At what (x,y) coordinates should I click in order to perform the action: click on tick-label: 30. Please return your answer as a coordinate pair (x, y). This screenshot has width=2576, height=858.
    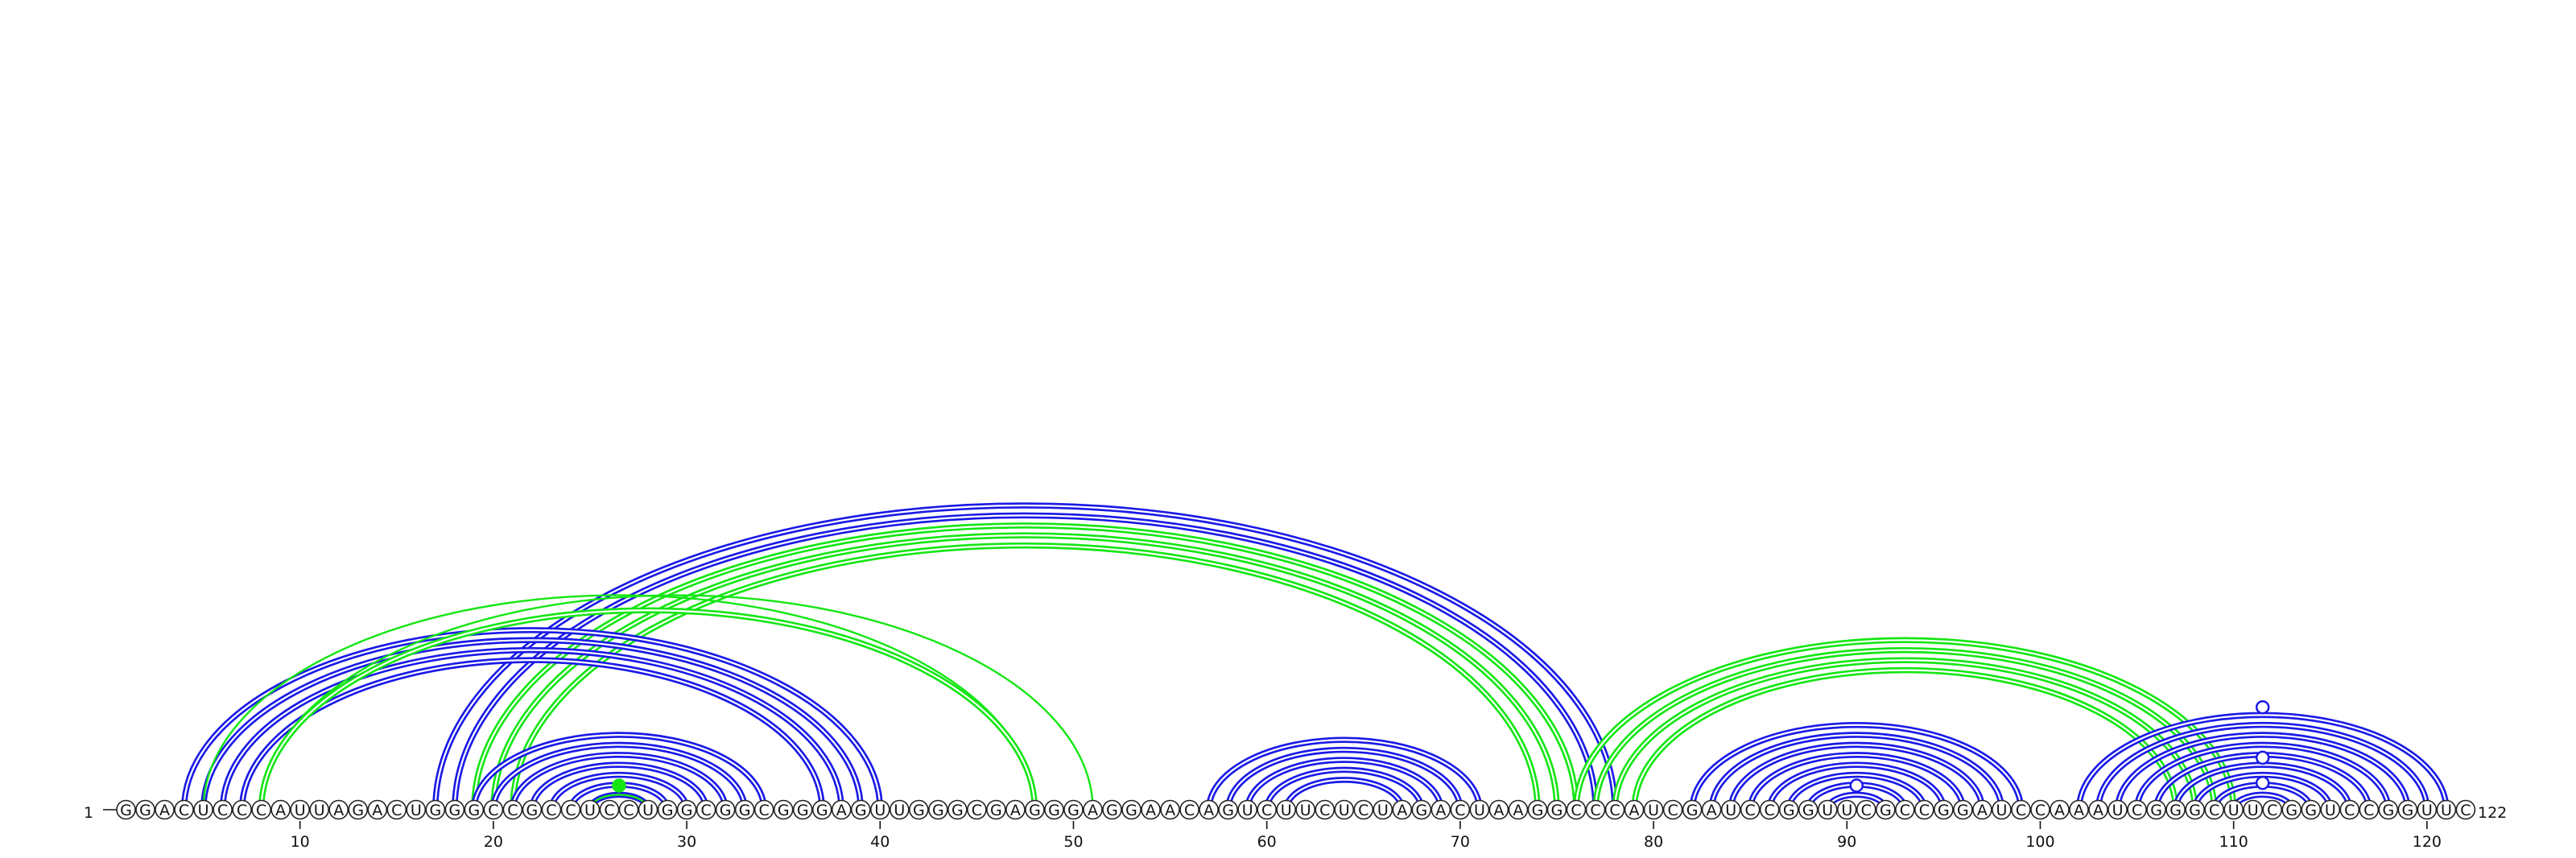
    Looking at the image, I should click on (686, 842).